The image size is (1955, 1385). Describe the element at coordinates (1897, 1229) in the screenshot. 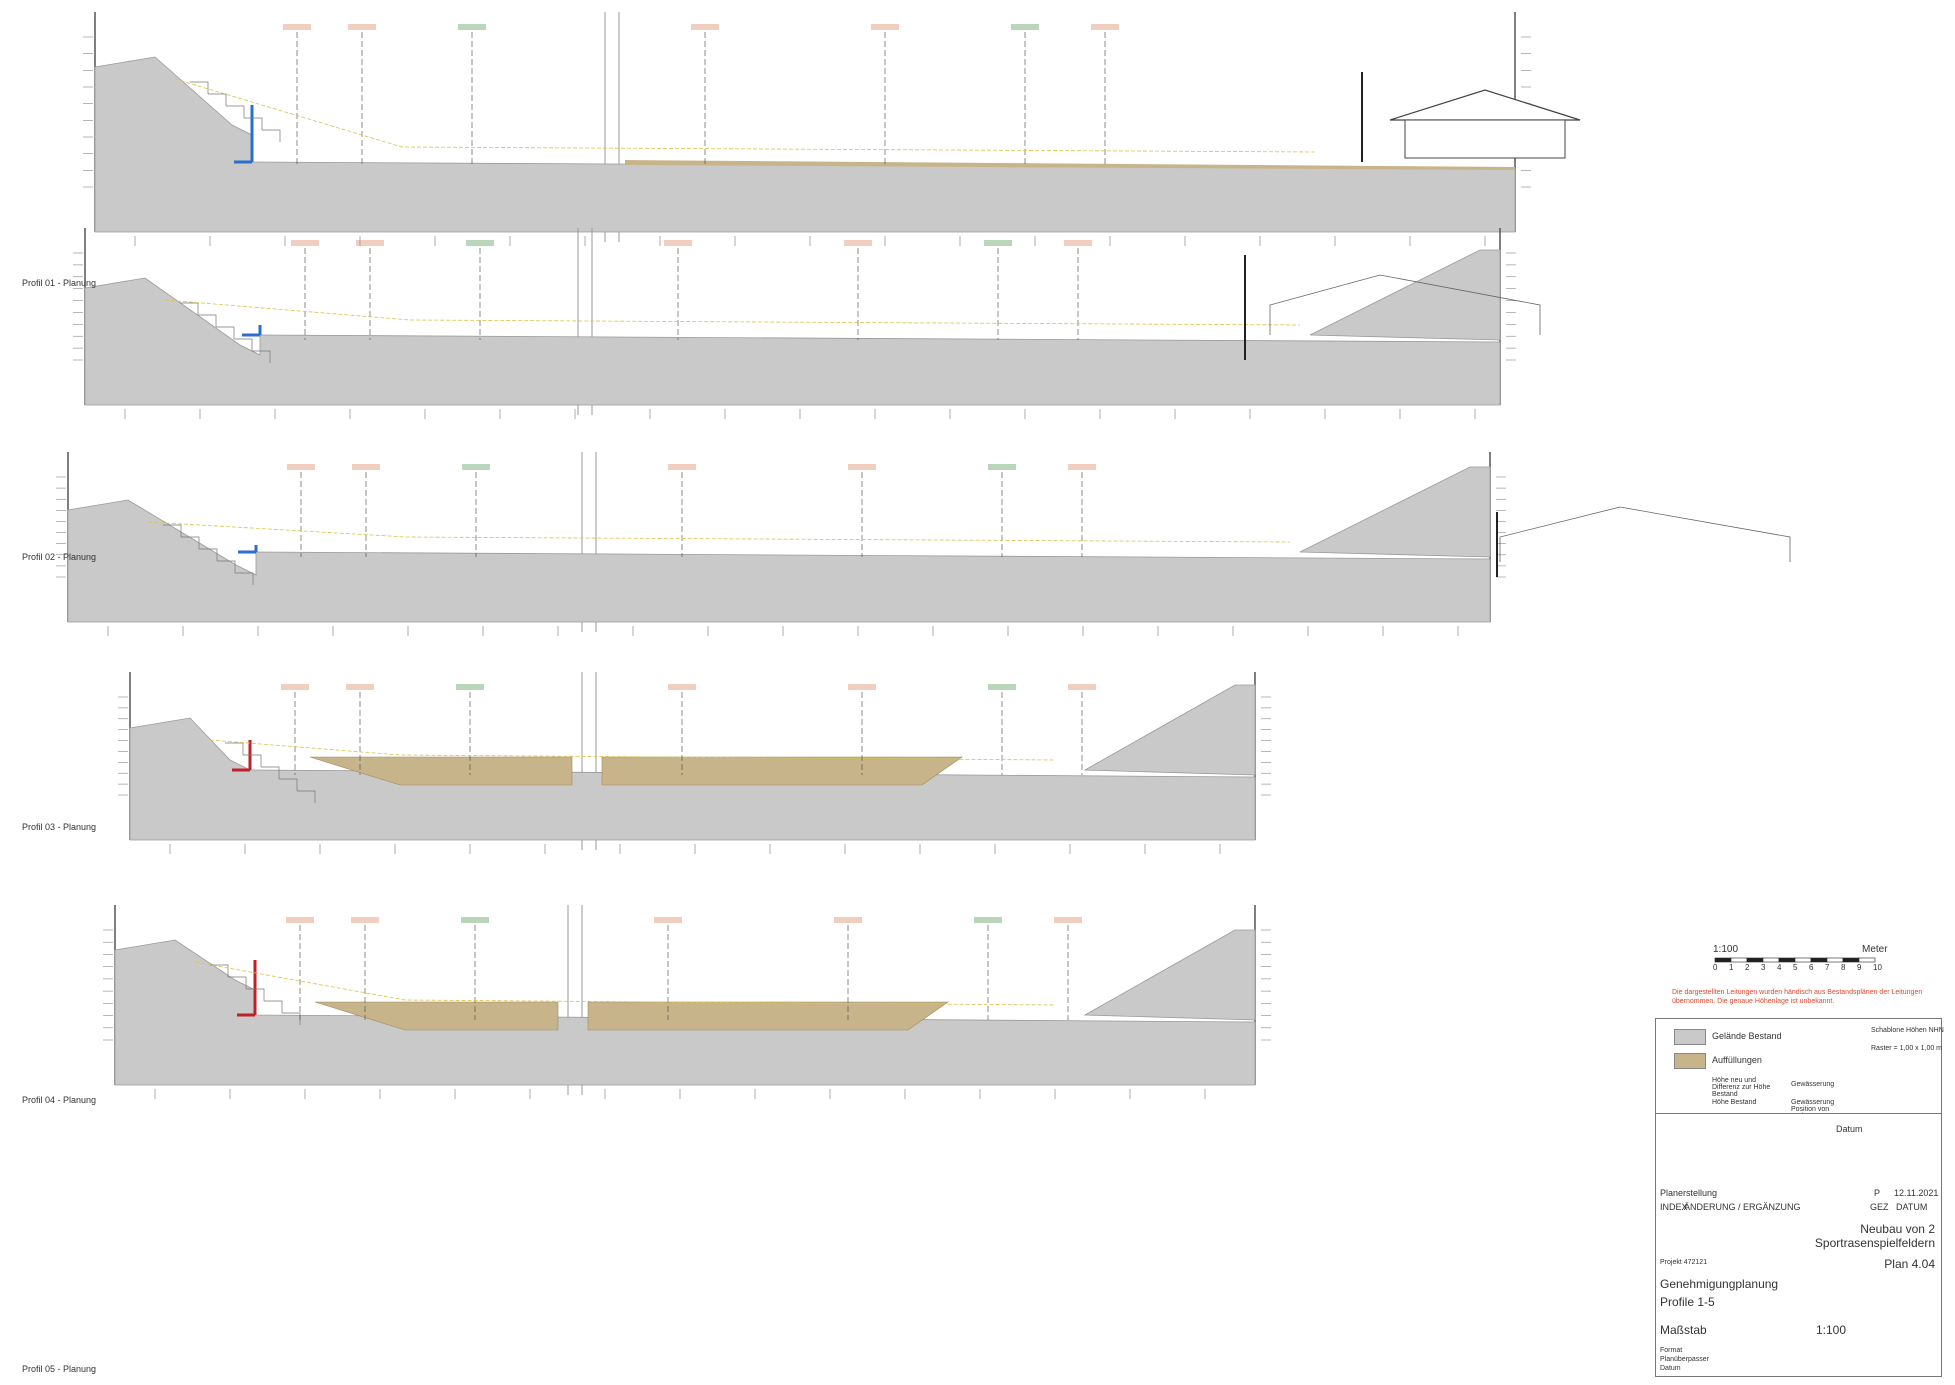

I see `project-title-line-1: Neubau von 2` at that location.